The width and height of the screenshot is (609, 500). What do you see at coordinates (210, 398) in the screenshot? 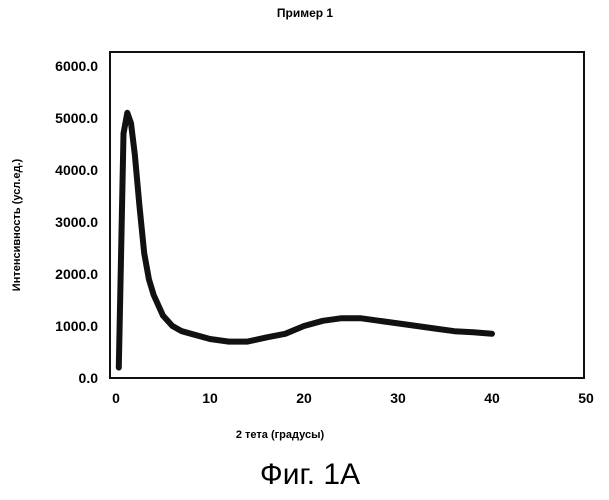
I see `x-tick-label: 10` at bounding box center [210, 398].